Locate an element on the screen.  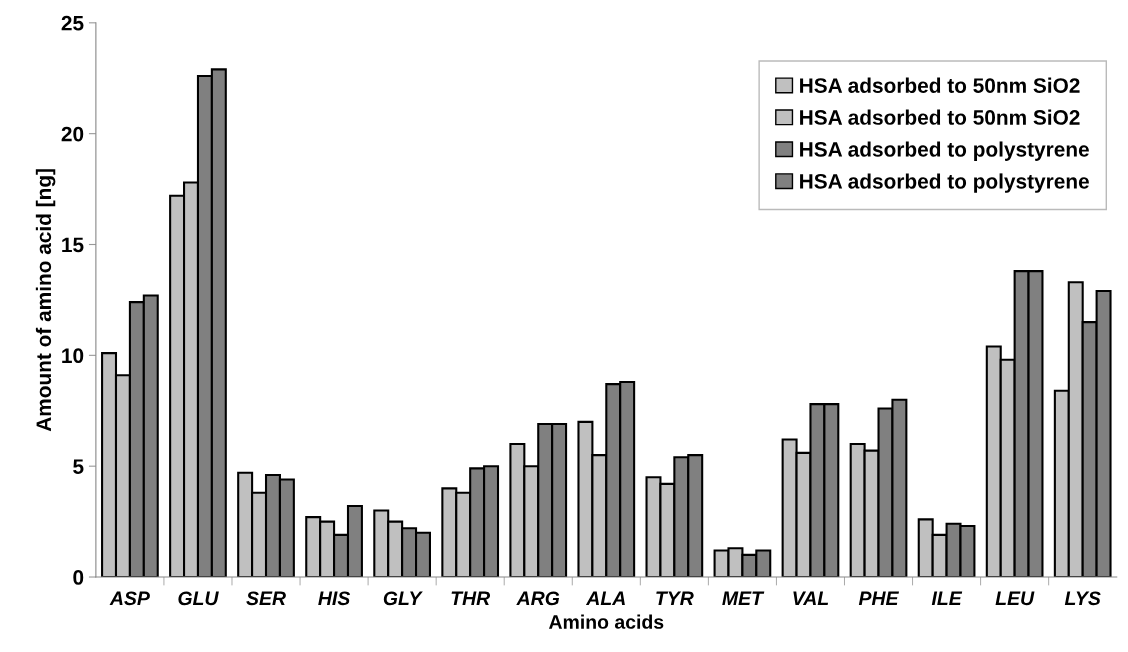
x-tick-label: ALA is located at coordinates (605, 598).